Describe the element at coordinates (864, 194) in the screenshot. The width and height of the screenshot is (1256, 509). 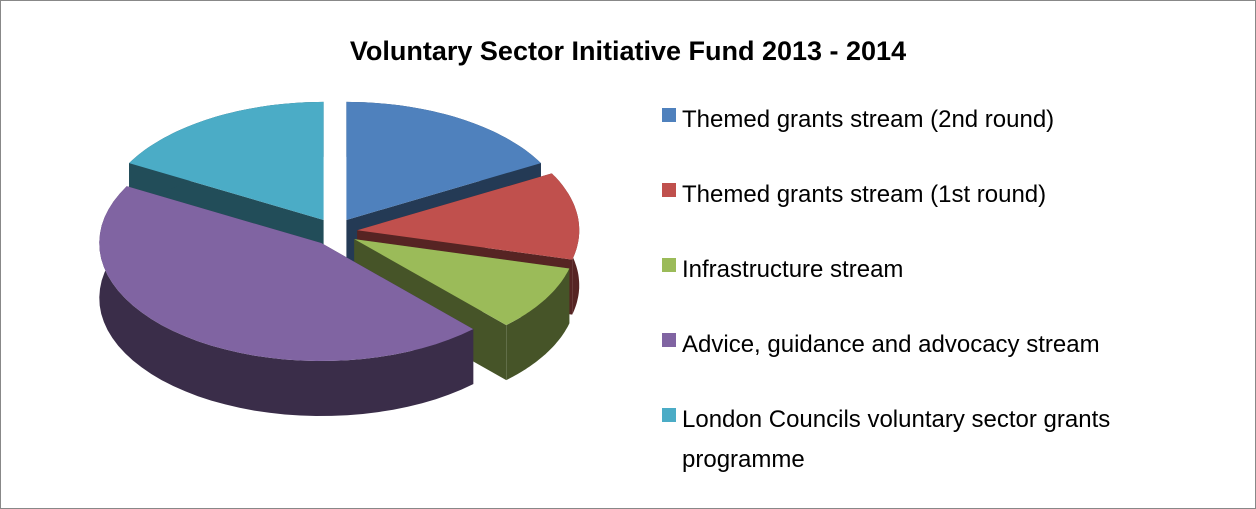
I see `legend-label: Themed grants stream (1st round)` at that location.